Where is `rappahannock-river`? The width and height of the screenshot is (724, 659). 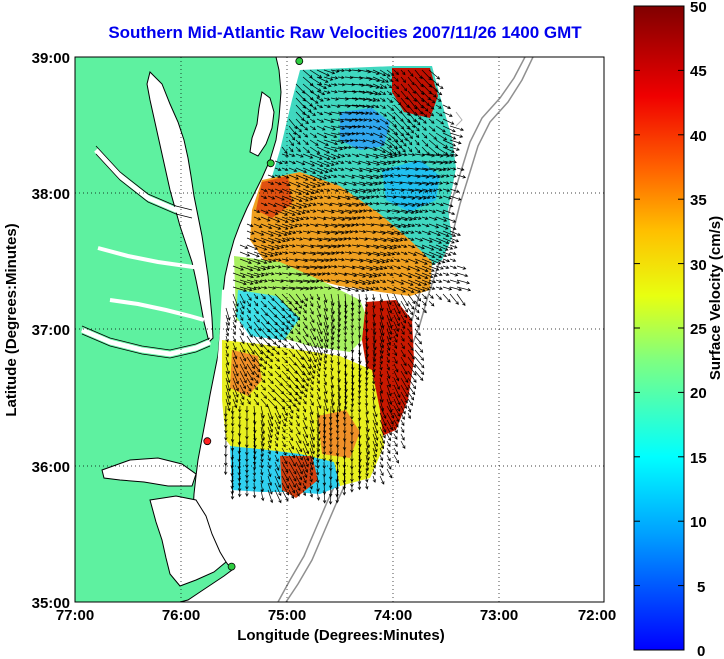 rappahannock-river is located at coordinates (149, 258).